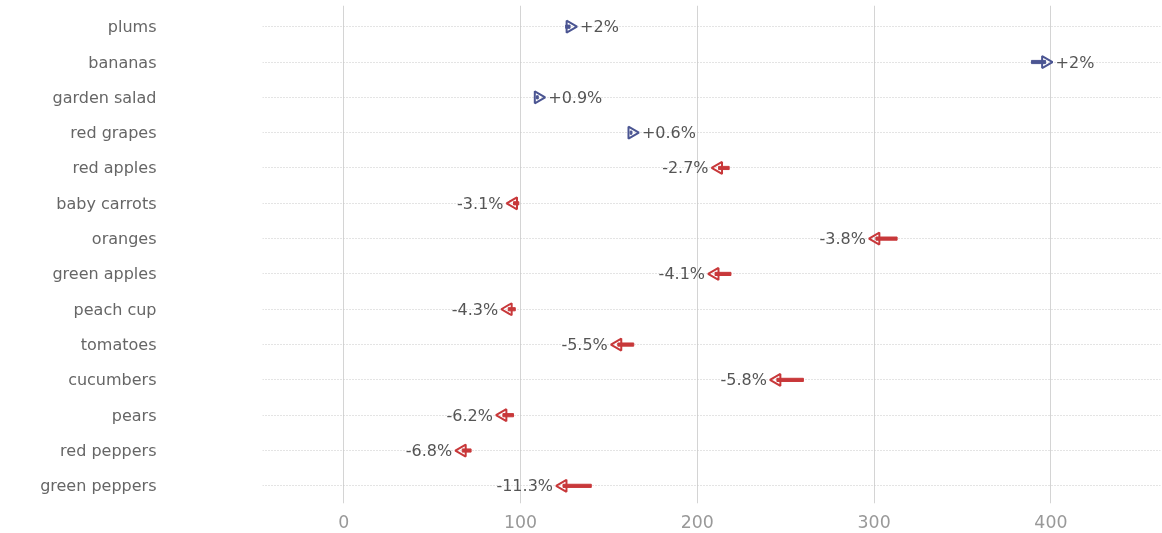 Image resolution: width=1162 pixels, height=533 pixels. I want to click on y-tick-label: garden salad, so click(104, 97).